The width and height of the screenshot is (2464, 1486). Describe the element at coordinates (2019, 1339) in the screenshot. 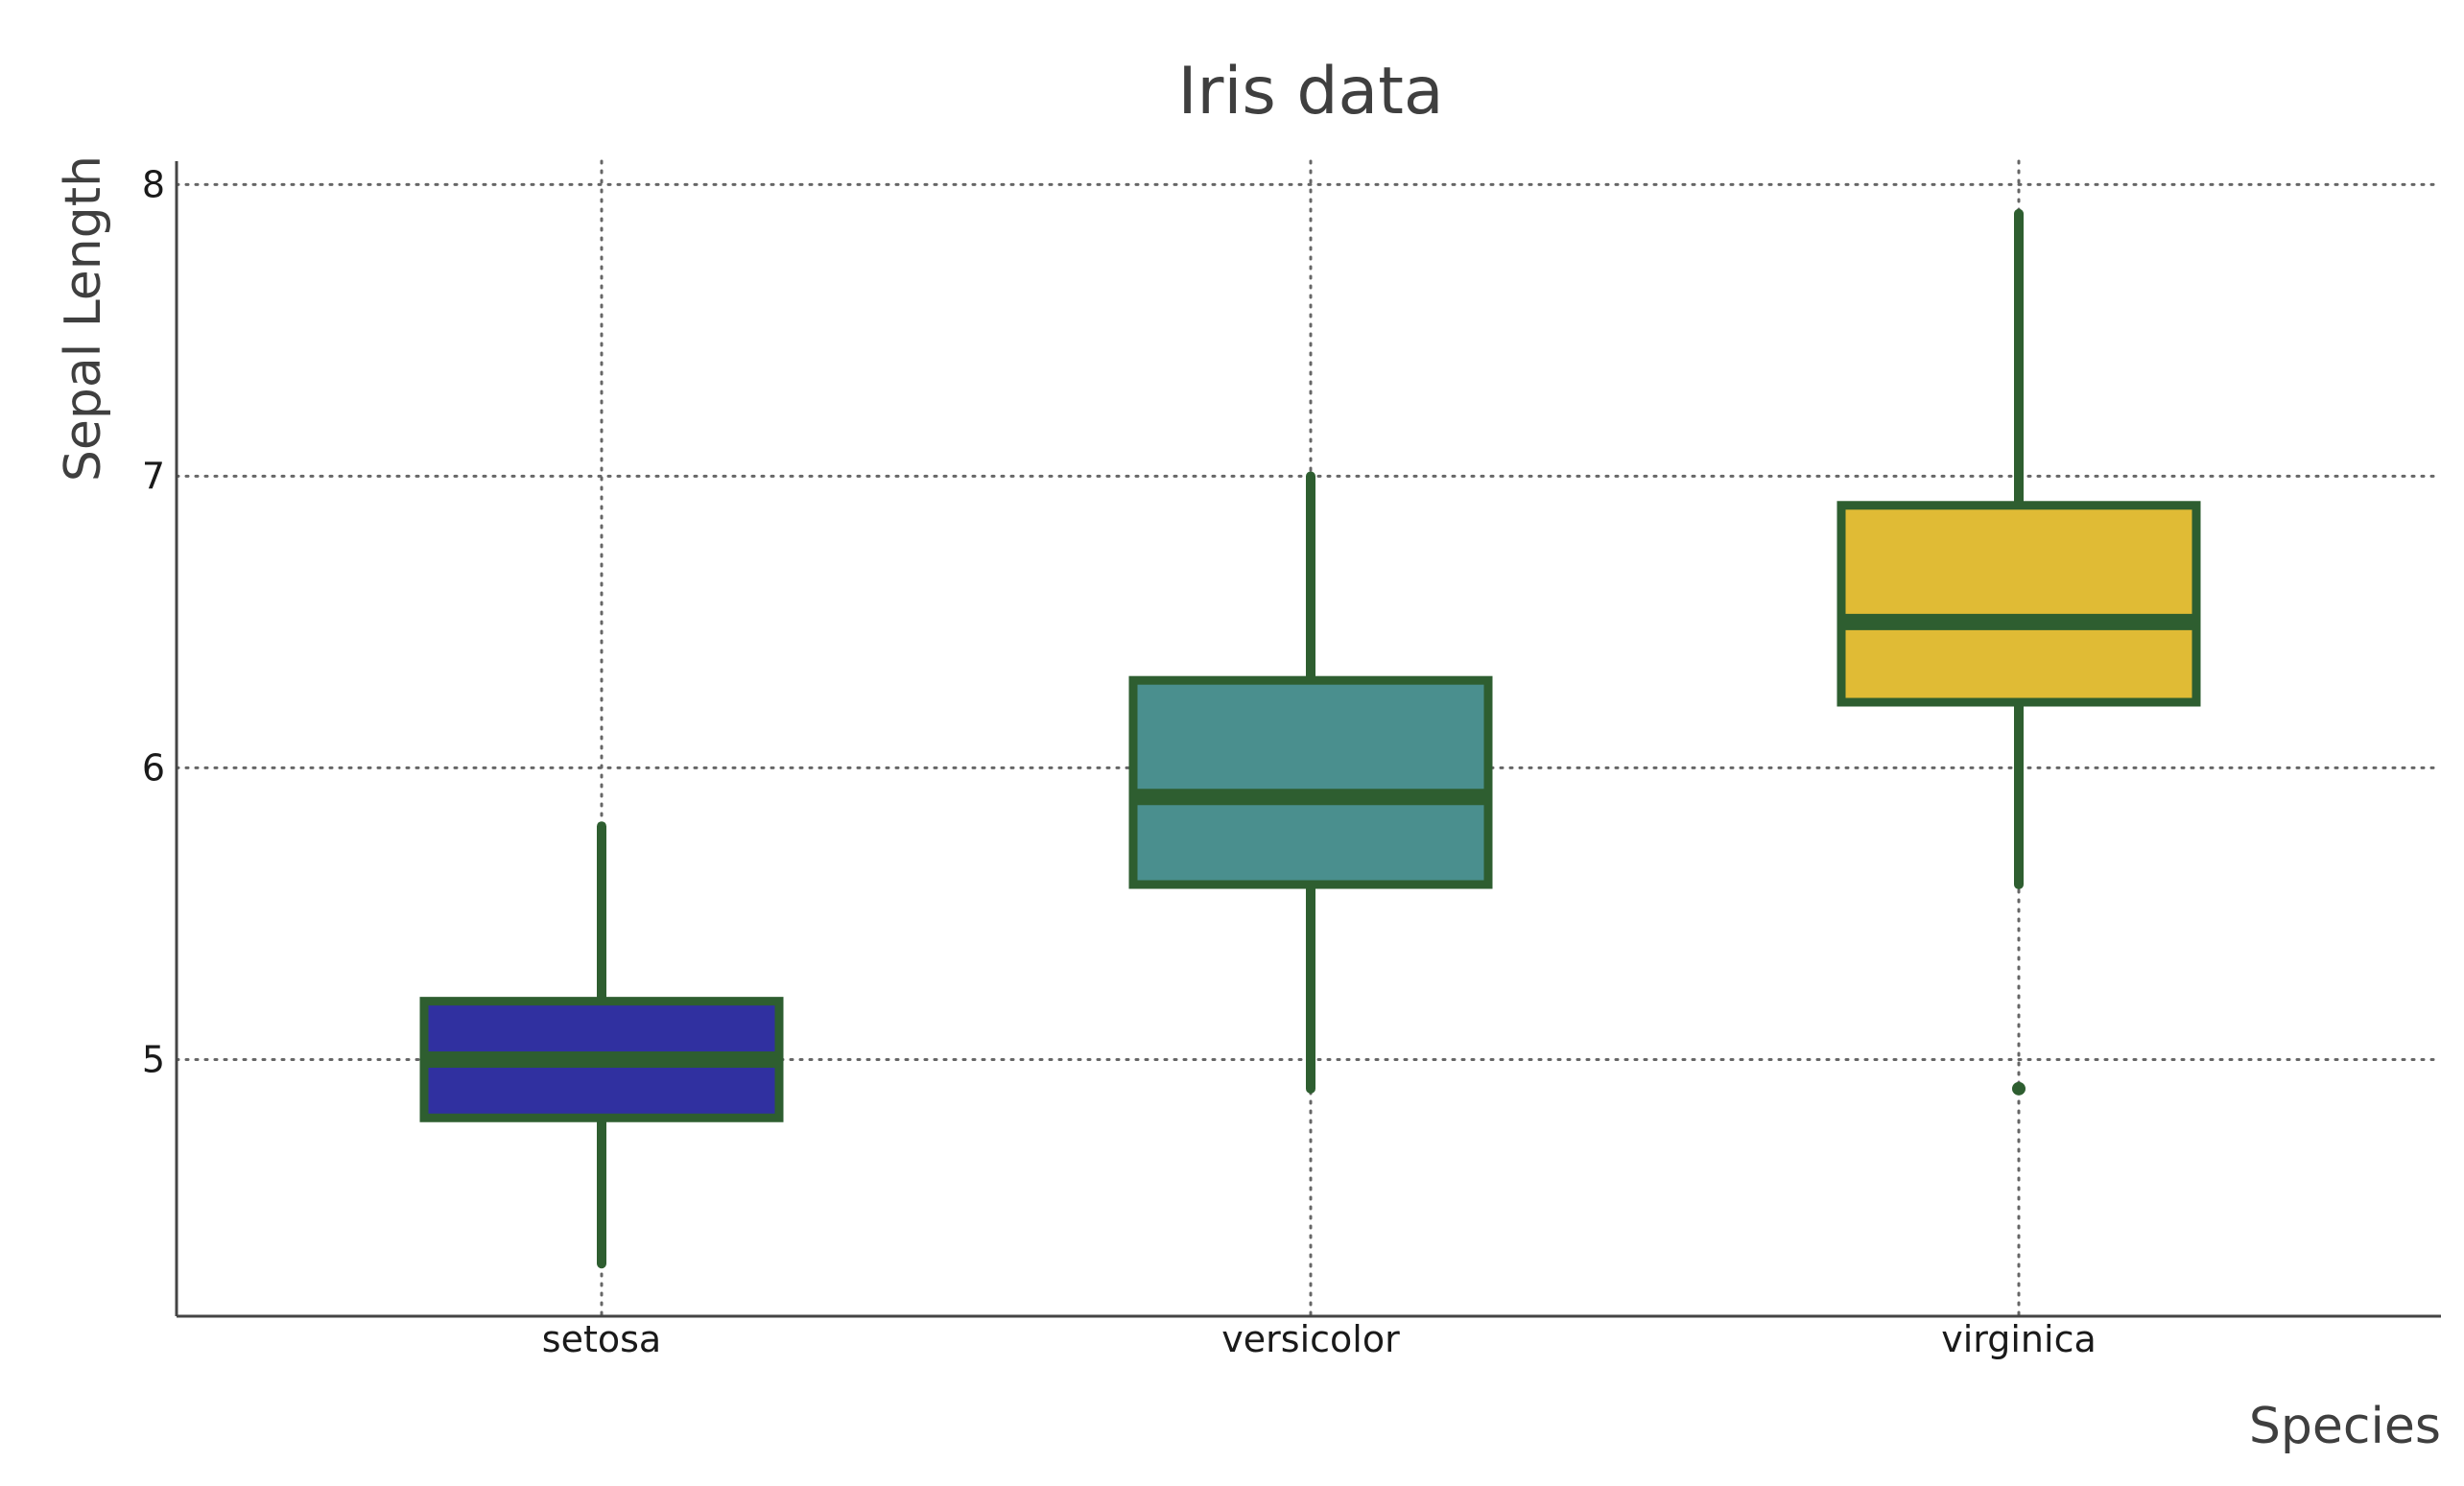

I see `x-tick-label: virginica` at that location.